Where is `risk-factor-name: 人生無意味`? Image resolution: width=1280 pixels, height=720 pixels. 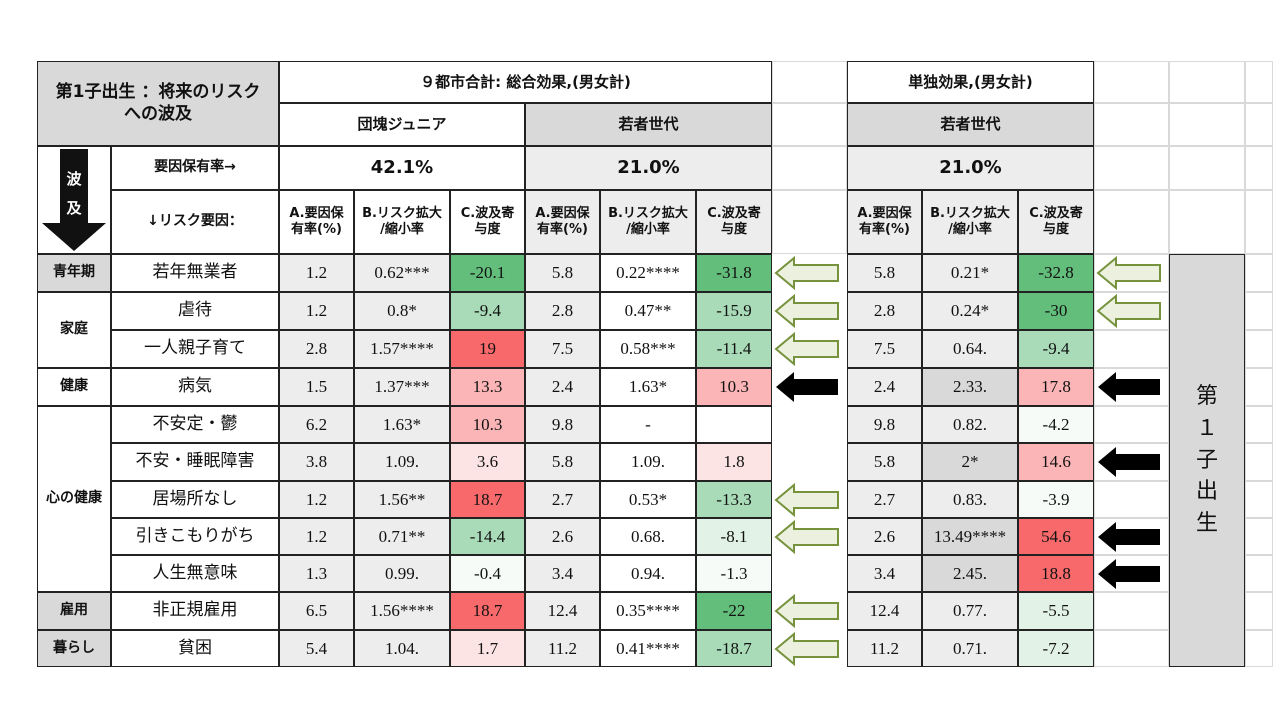
risk-factor-name: 人生無意味 is located at coordinates (195, 573).